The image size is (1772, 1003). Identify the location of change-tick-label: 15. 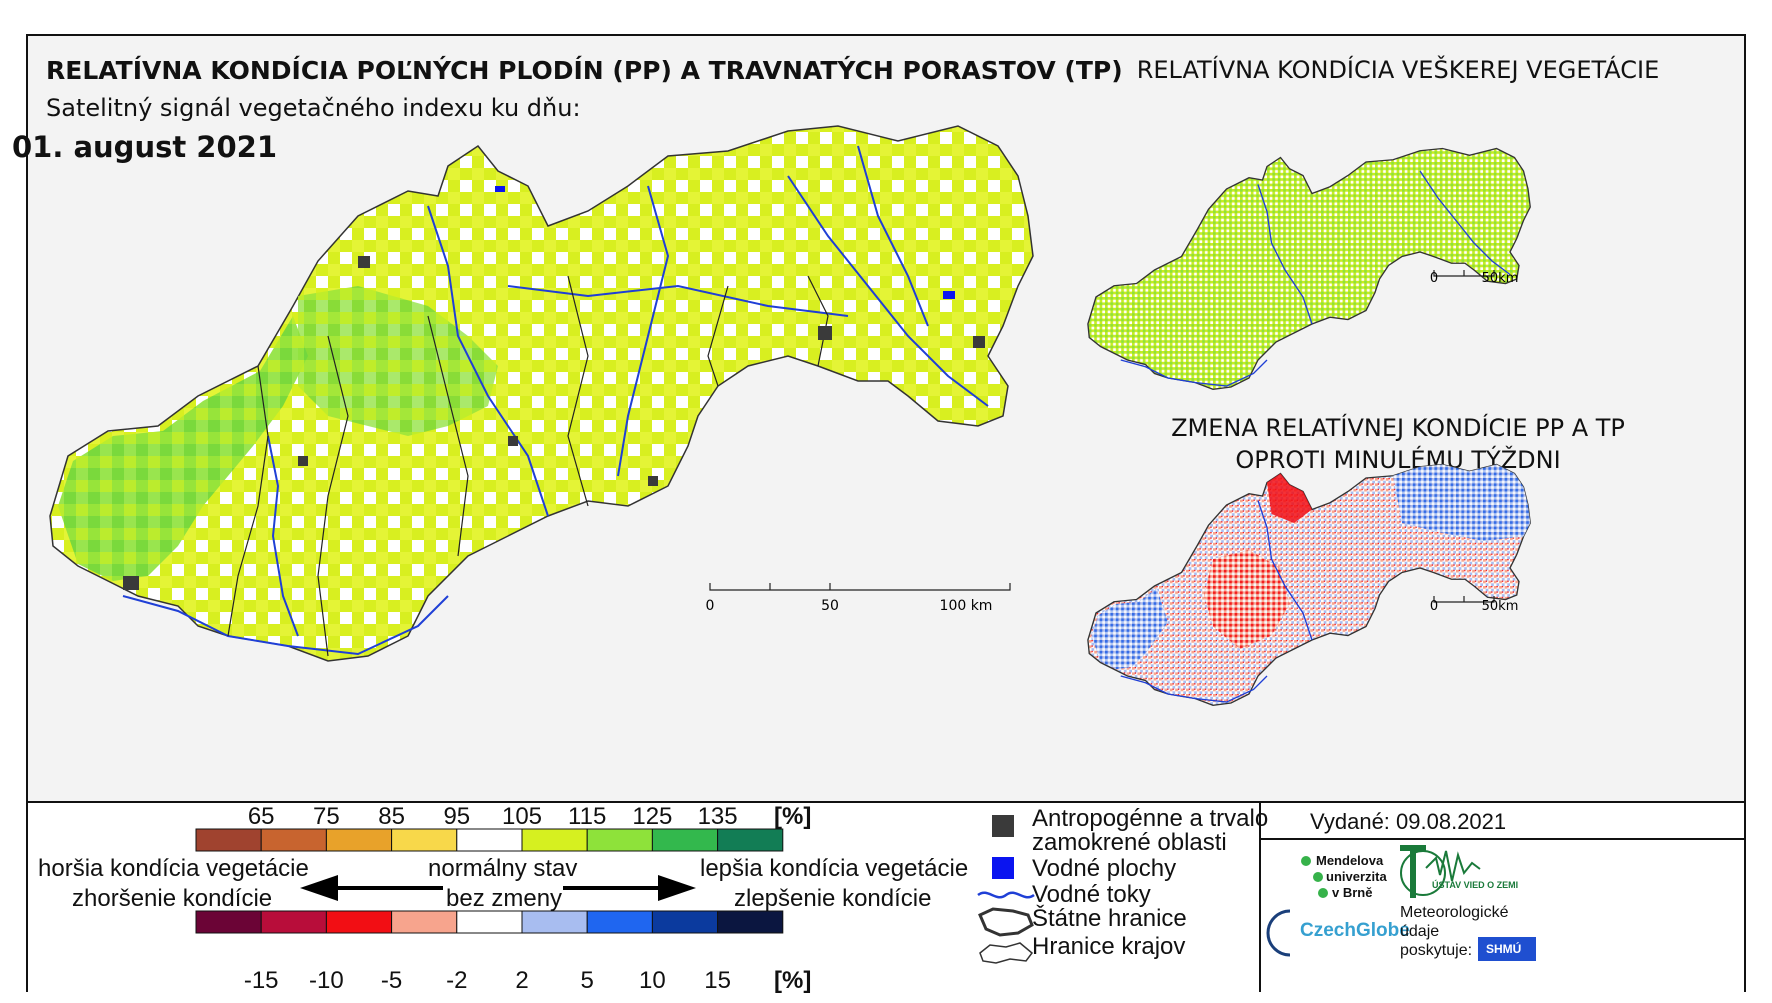
(717, 980).